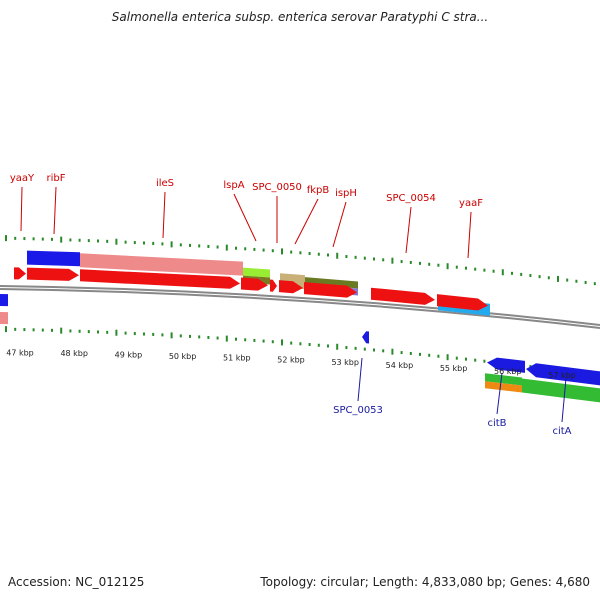 The image size is (600, 600). What do you see at coordinates (165, 183) in the screenshot?
I see `gene-label-ileS: ileS` at bounding box center [165, 183].